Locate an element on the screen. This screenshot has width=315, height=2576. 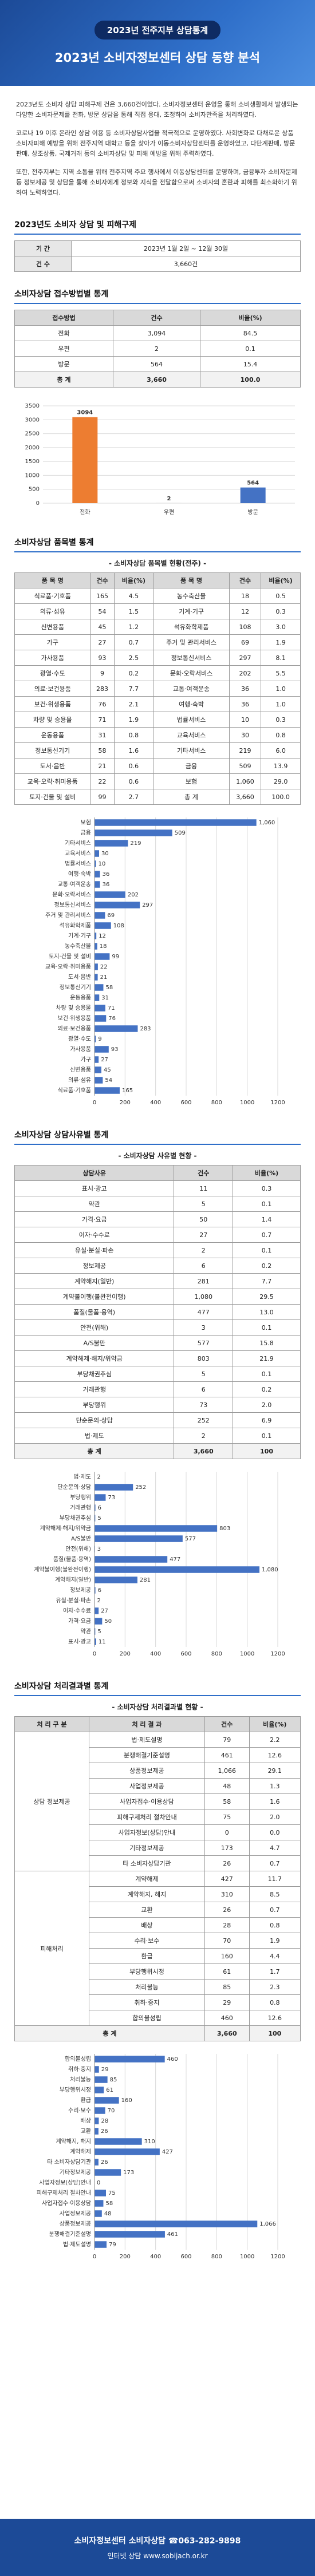
cell: 11.7 is located at coordinates (275, 1879).